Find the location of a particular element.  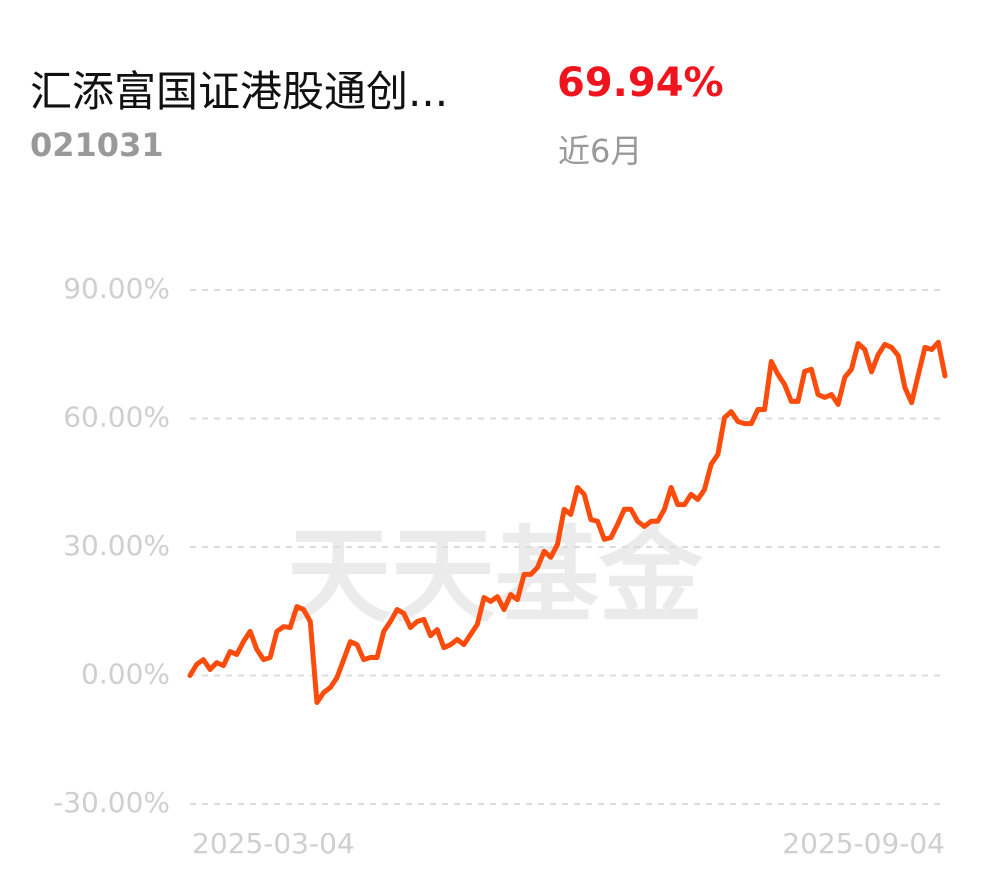

y-tick-label: 90.00% is located at coordinates (116, 288).